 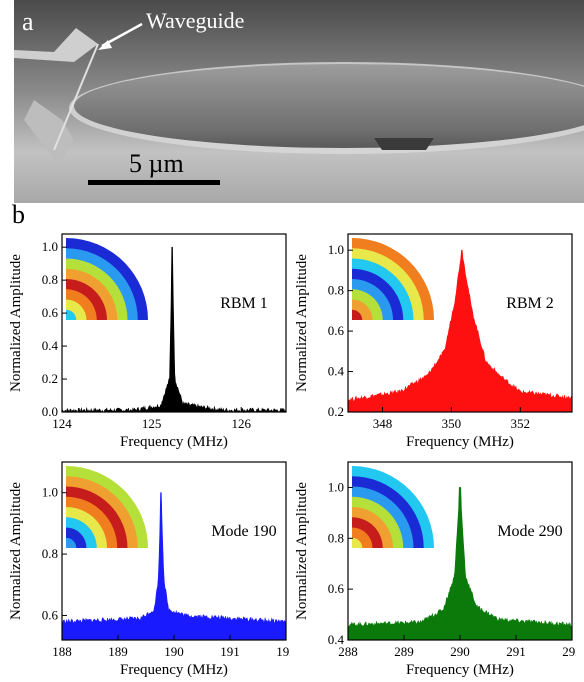 What do you see at coordinates (283, 651) in the screenshot?
I see `x-tick-label: 192` at bounding box center [283, 651].